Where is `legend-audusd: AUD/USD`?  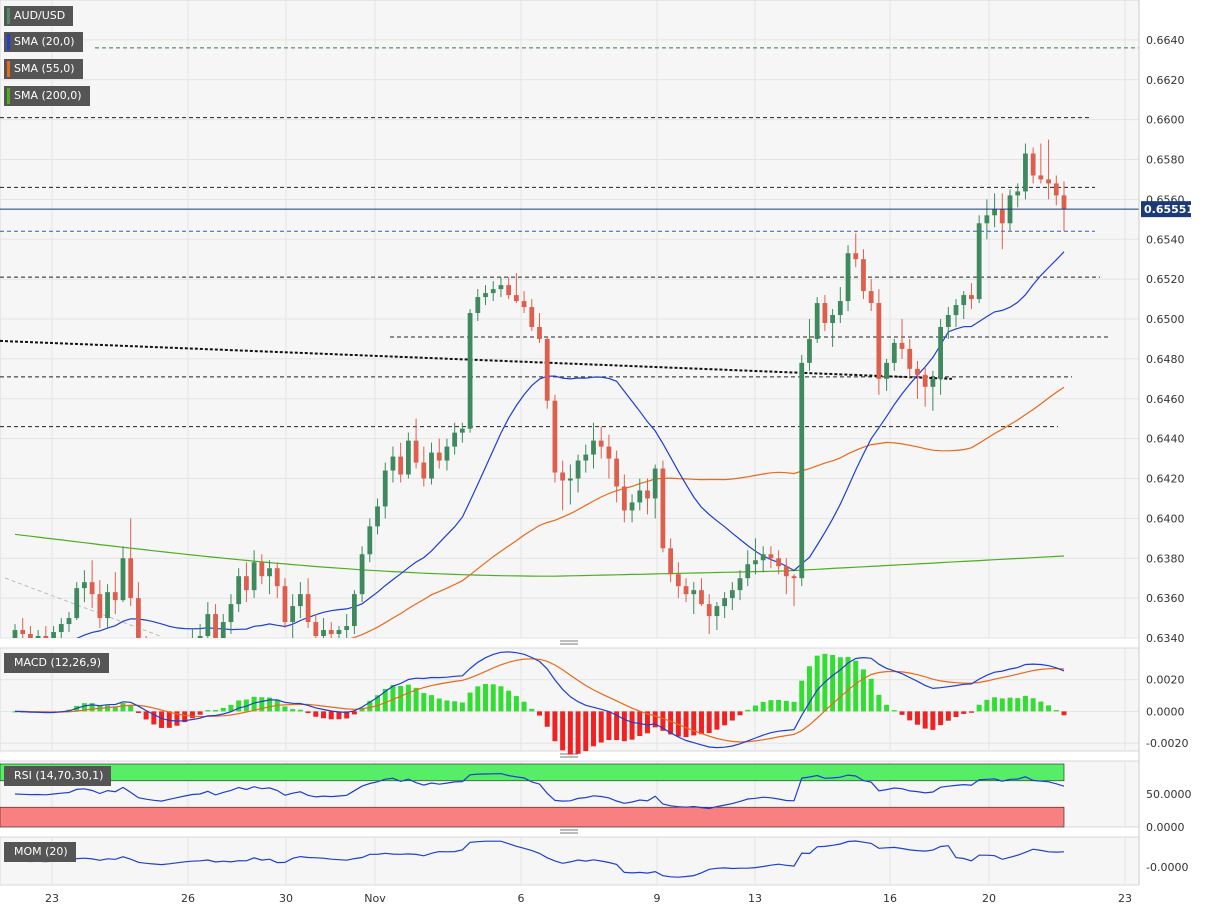
legend-audusd: AUD/USD is located at coordinates (39, 16).